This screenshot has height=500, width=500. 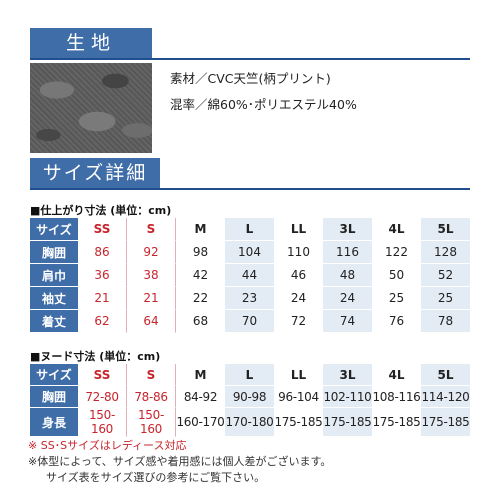 I want to click on table-row: 着丈 62 64 68 70 72 74 76 78, so click(x=250, y=321).